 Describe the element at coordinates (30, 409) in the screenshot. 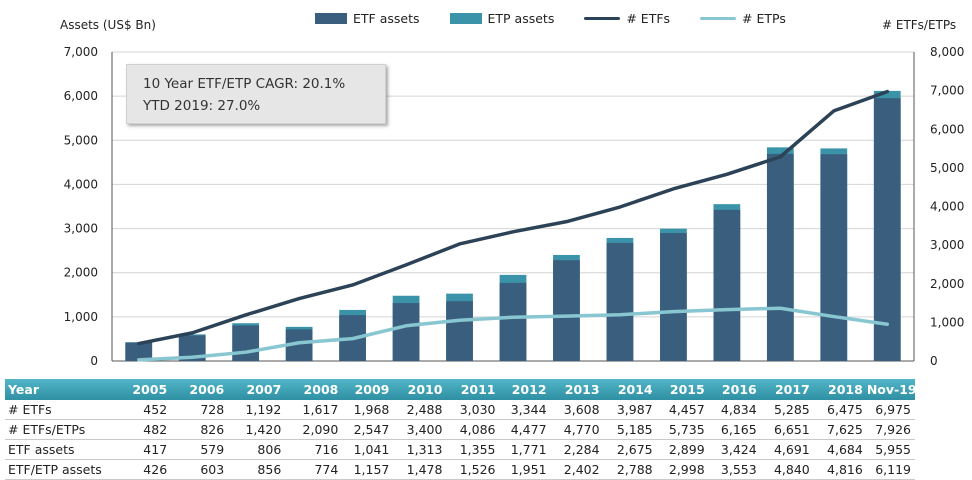

I see `table-row-label: # ETFs` at that location.